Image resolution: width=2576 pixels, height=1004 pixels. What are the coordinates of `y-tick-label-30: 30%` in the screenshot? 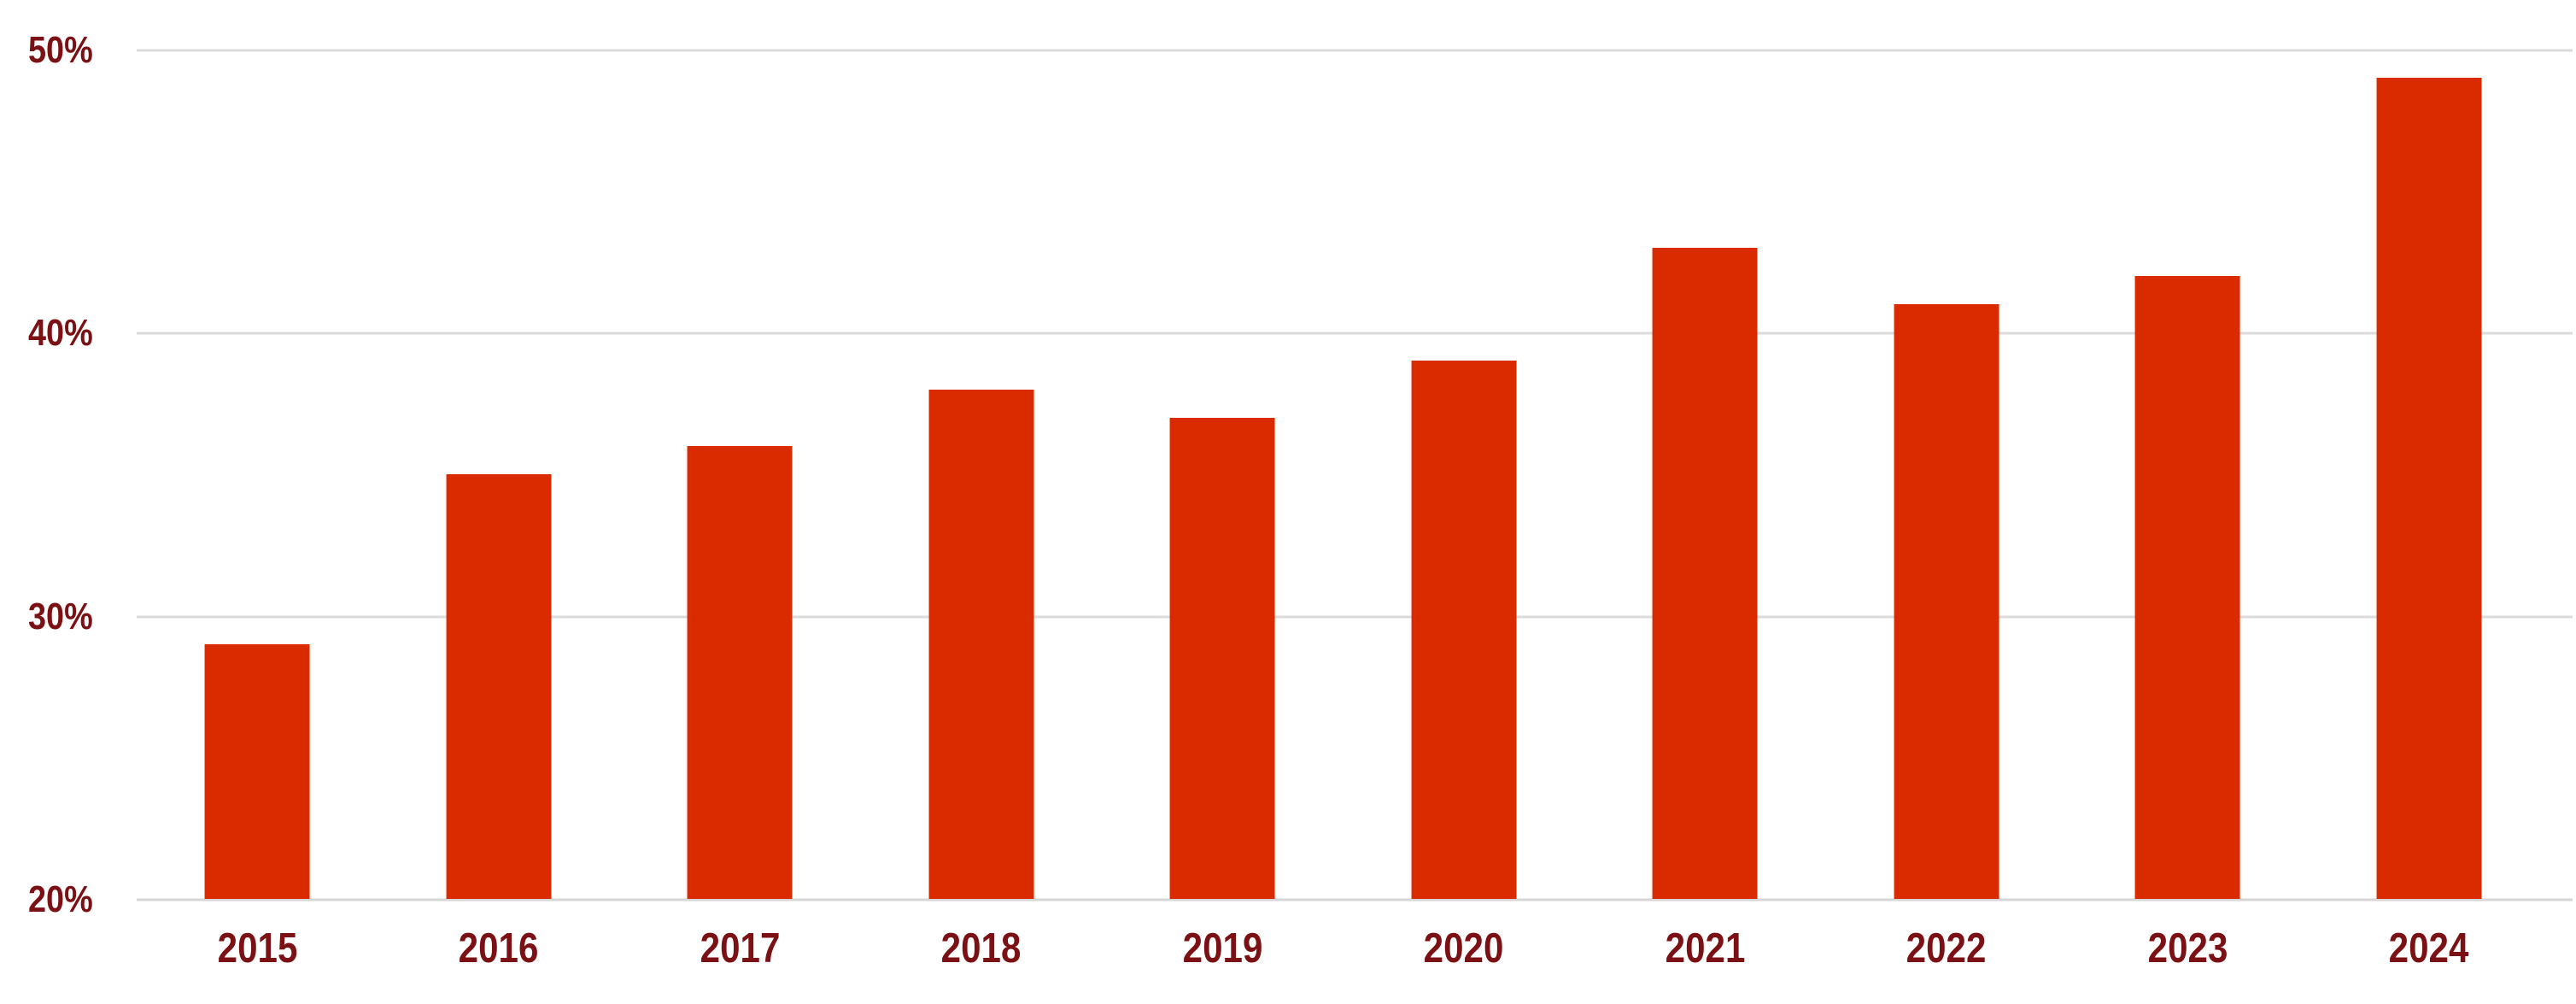 It's located at (60, 616).